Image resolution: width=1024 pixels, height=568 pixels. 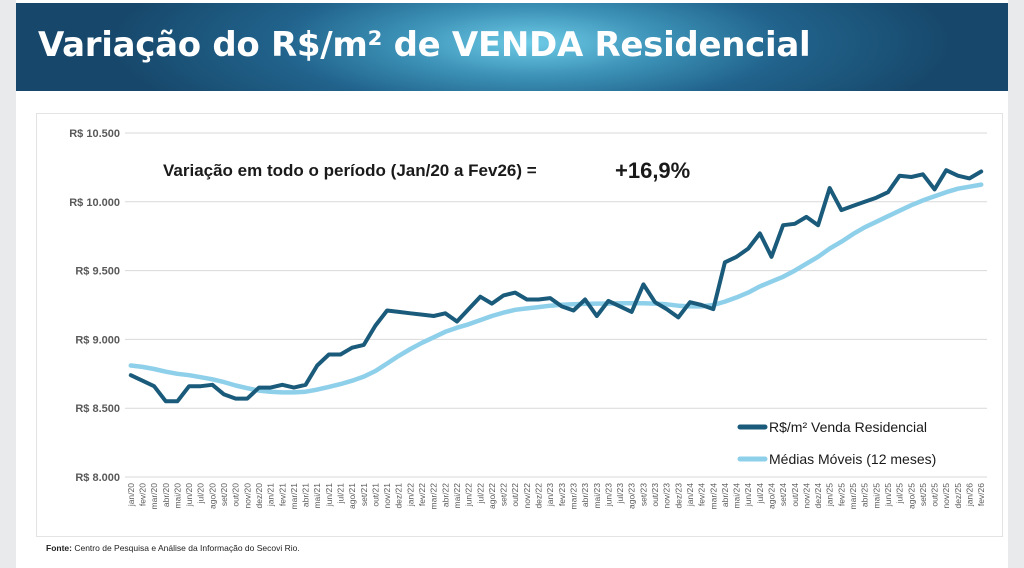 What do you see at coordinates (154, 496) in the screenshot?
I see `x-tick-label: mar/20` at bounding box center [154, 496].